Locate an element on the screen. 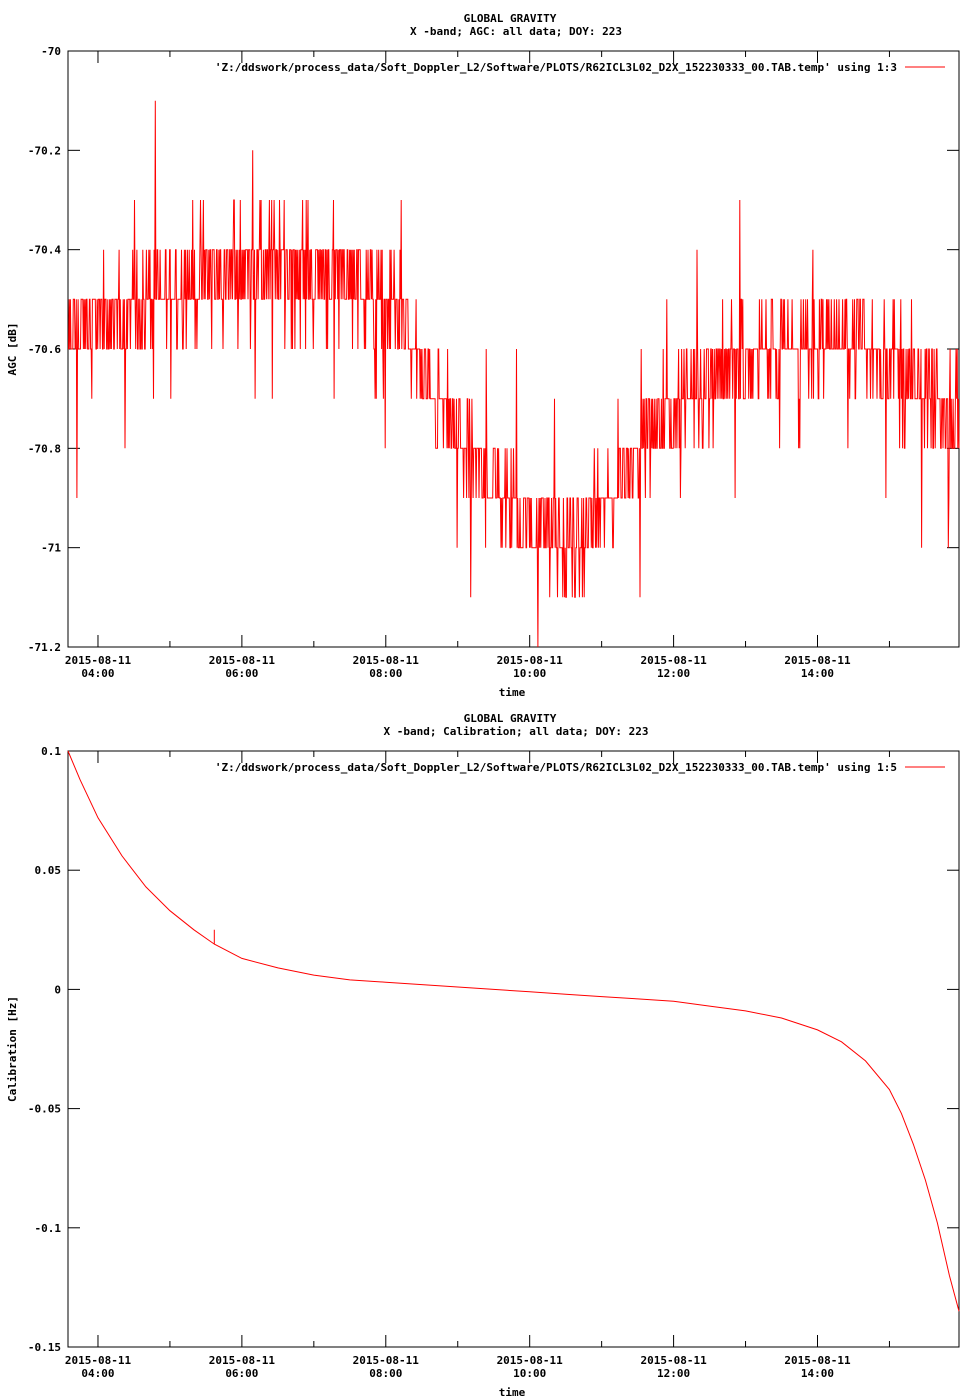 The image size is (980, 1400). y-tick-label: -0.1 is located at coordinates (48, 1228).